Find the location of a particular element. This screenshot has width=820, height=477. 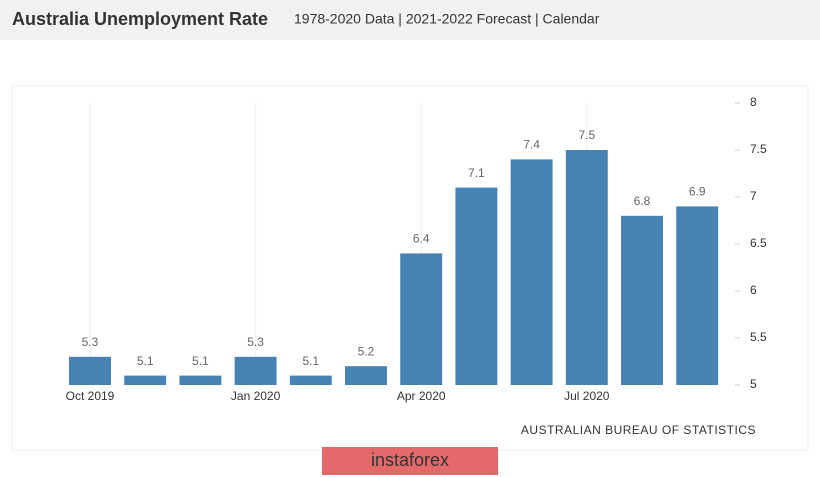

y-tick-label: 5.5 is located at coordinates (758, 337).